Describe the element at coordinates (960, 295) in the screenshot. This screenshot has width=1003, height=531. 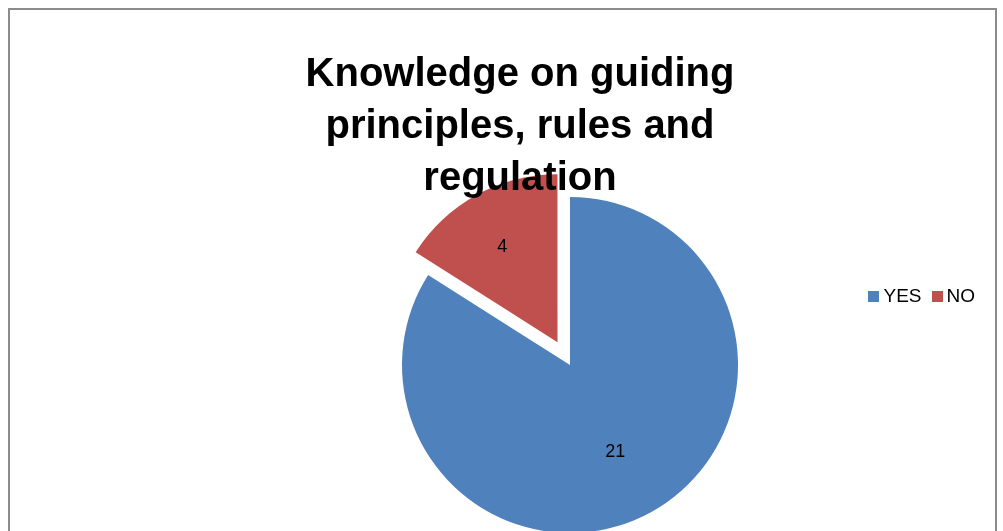
I see `legend-label: NO` at that location.